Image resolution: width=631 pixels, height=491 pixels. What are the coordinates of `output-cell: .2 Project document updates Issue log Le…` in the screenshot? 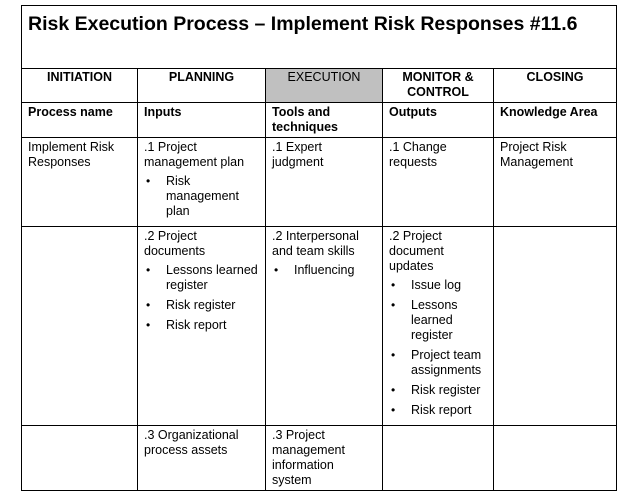 It's located at (438, 326).